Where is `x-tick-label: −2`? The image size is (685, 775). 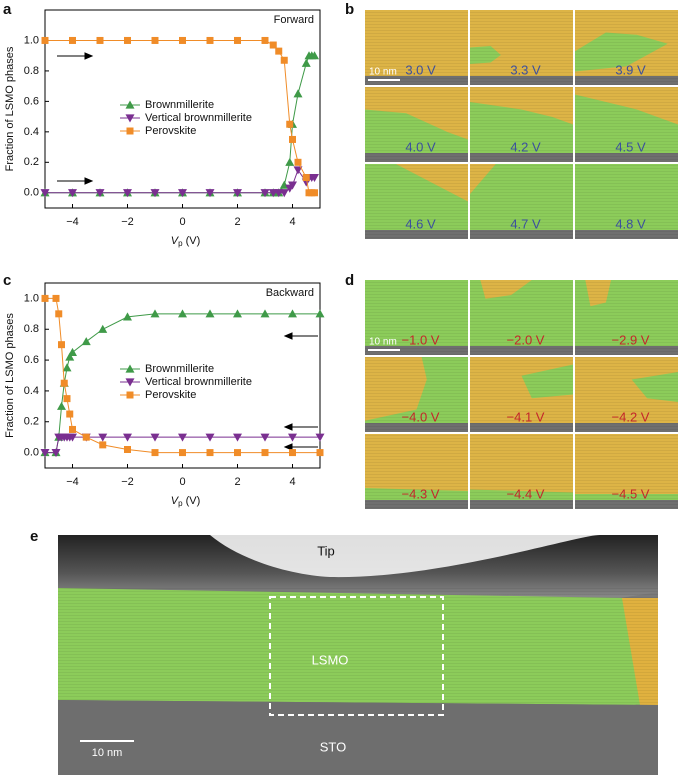
x-tick-label: −2 is located at coordinates (127, 222).